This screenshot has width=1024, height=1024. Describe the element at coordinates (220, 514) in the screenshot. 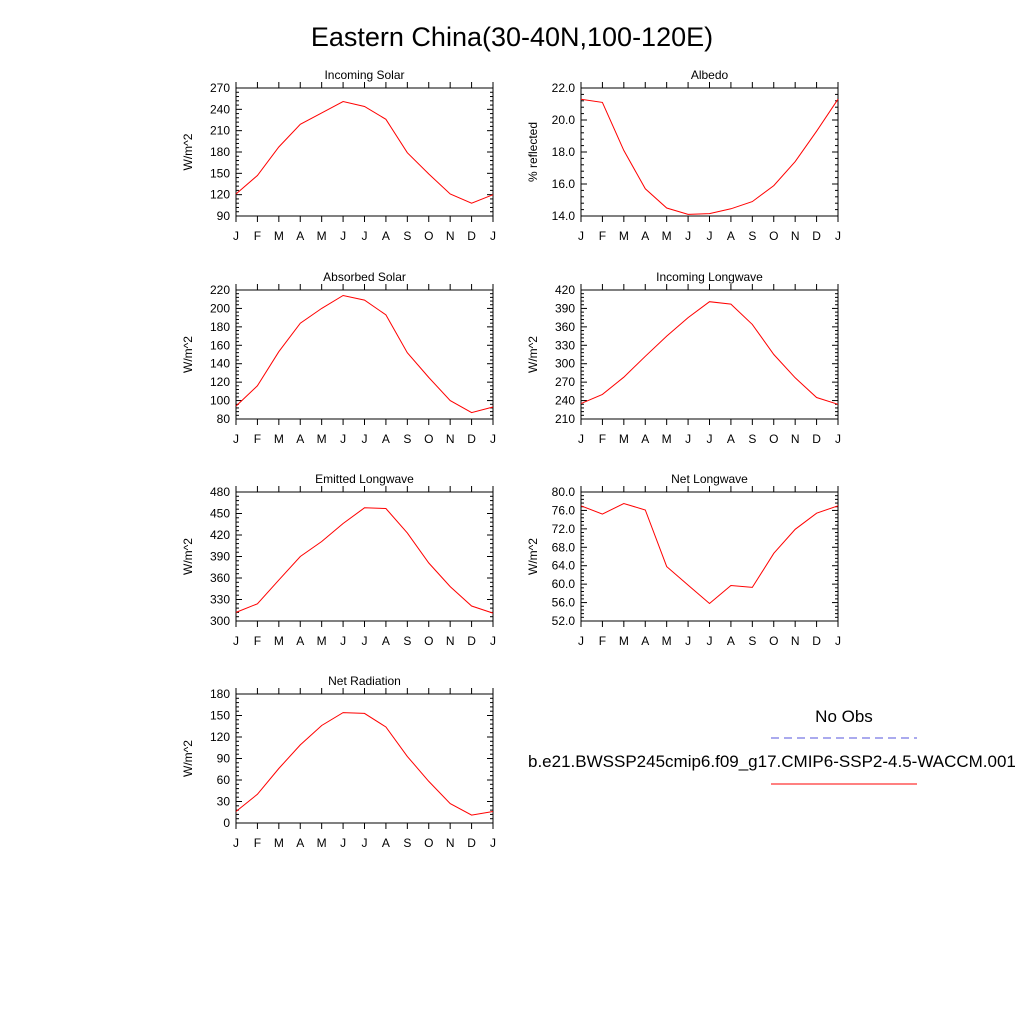

I see `y-tick-label: 450` at that location.